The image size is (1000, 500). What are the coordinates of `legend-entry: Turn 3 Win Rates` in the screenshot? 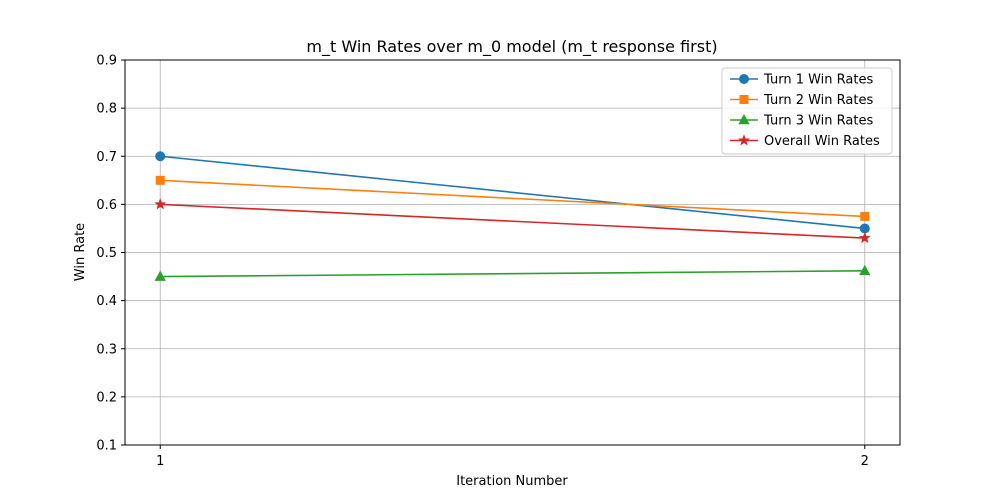 It's located at (818, 121).